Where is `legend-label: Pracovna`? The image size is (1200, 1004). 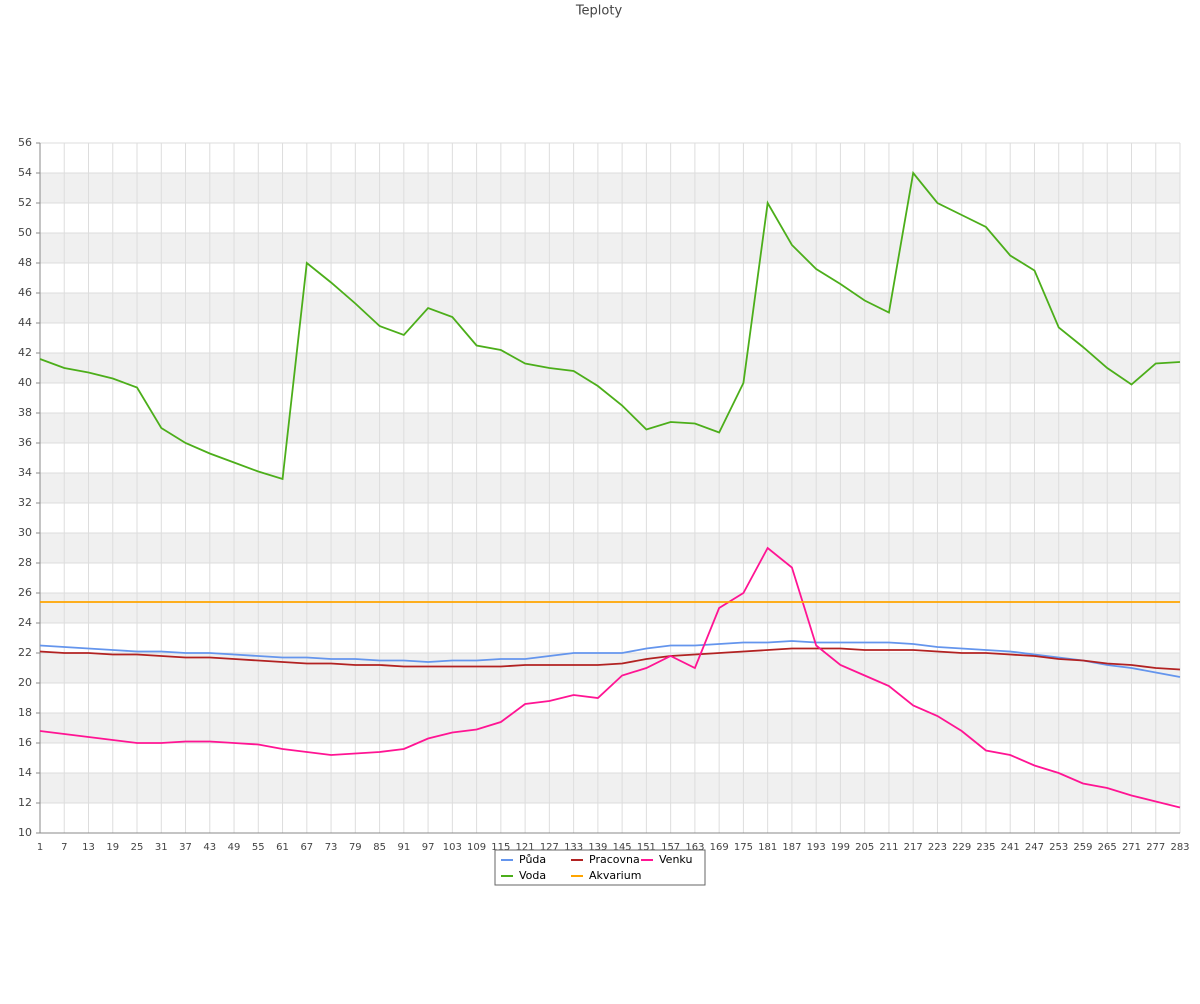
legend-label: Pracovna is located at coordinates (614, 859).